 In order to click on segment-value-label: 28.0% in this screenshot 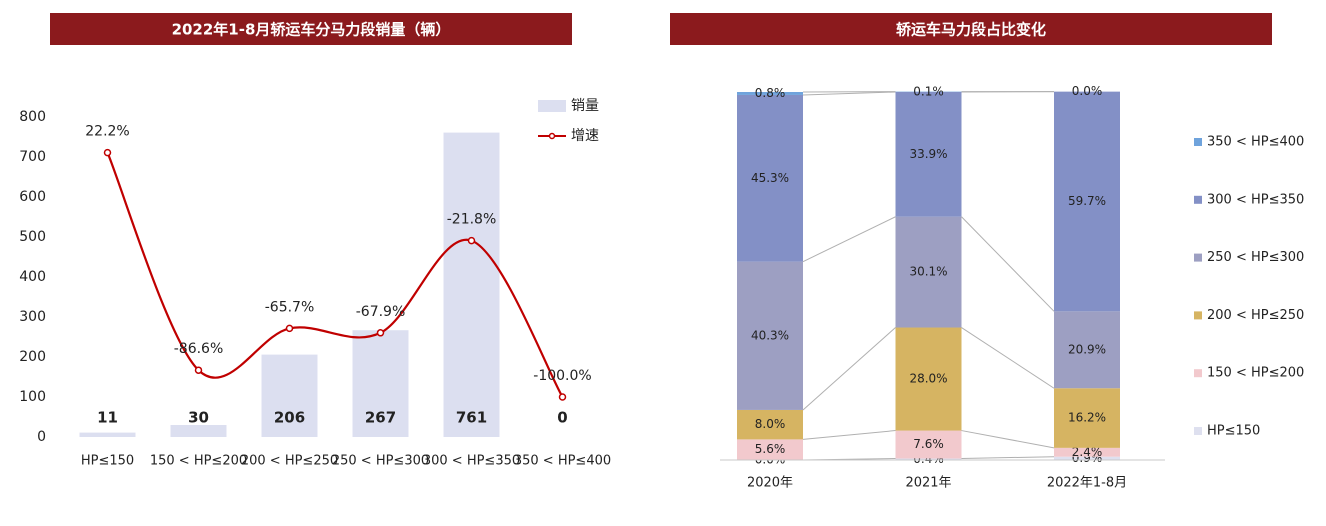, I will do `click(928, 379)`.